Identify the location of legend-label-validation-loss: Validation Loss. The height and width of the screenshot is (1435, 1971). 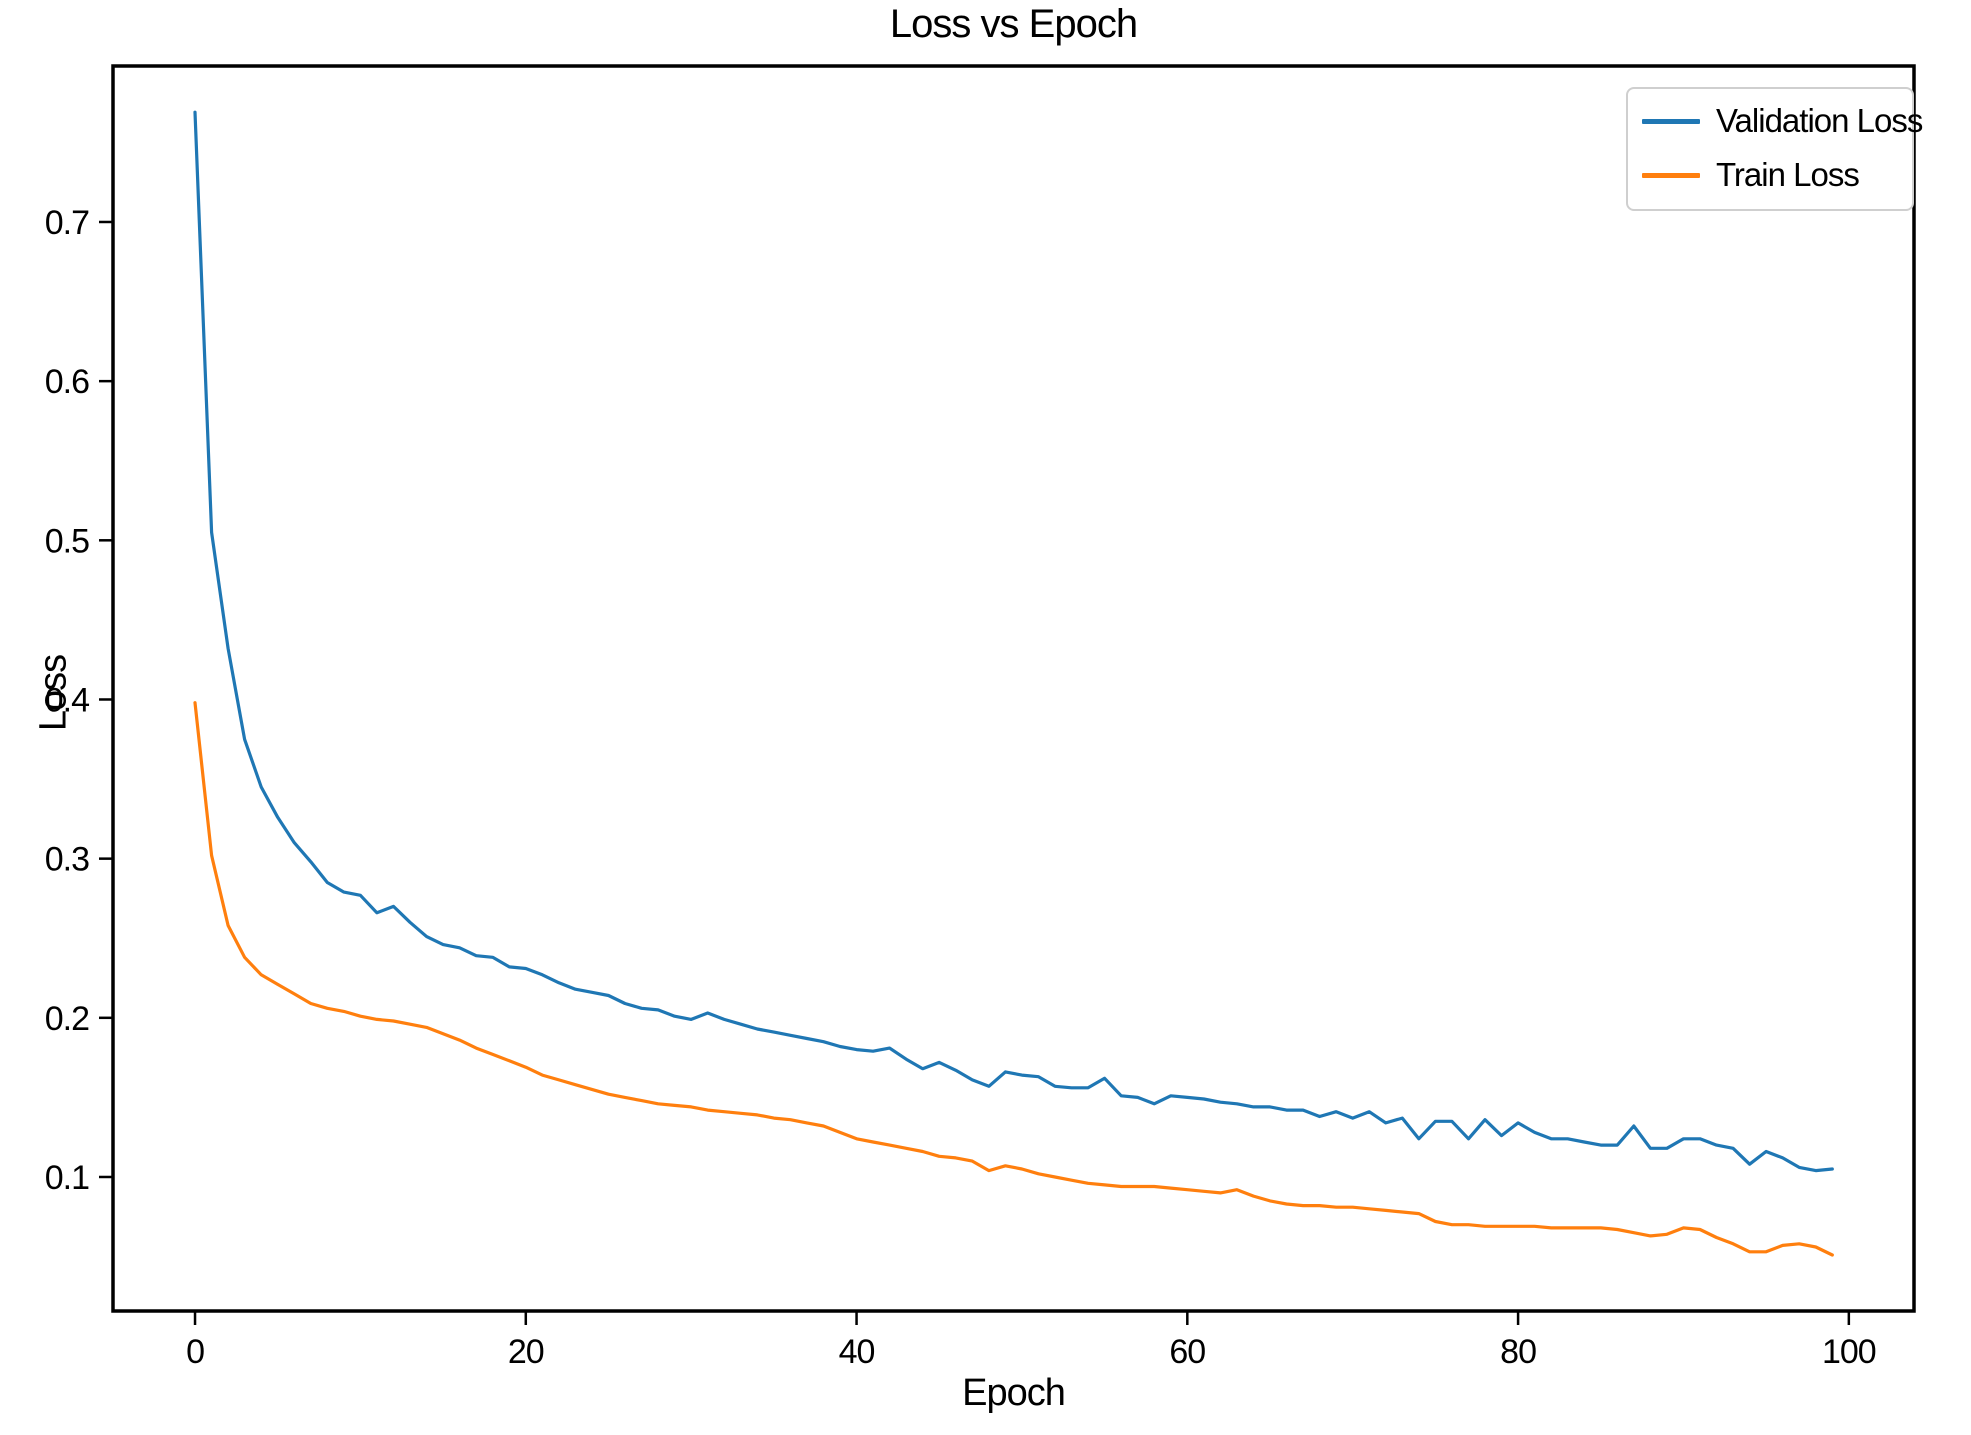
(1819, 120).